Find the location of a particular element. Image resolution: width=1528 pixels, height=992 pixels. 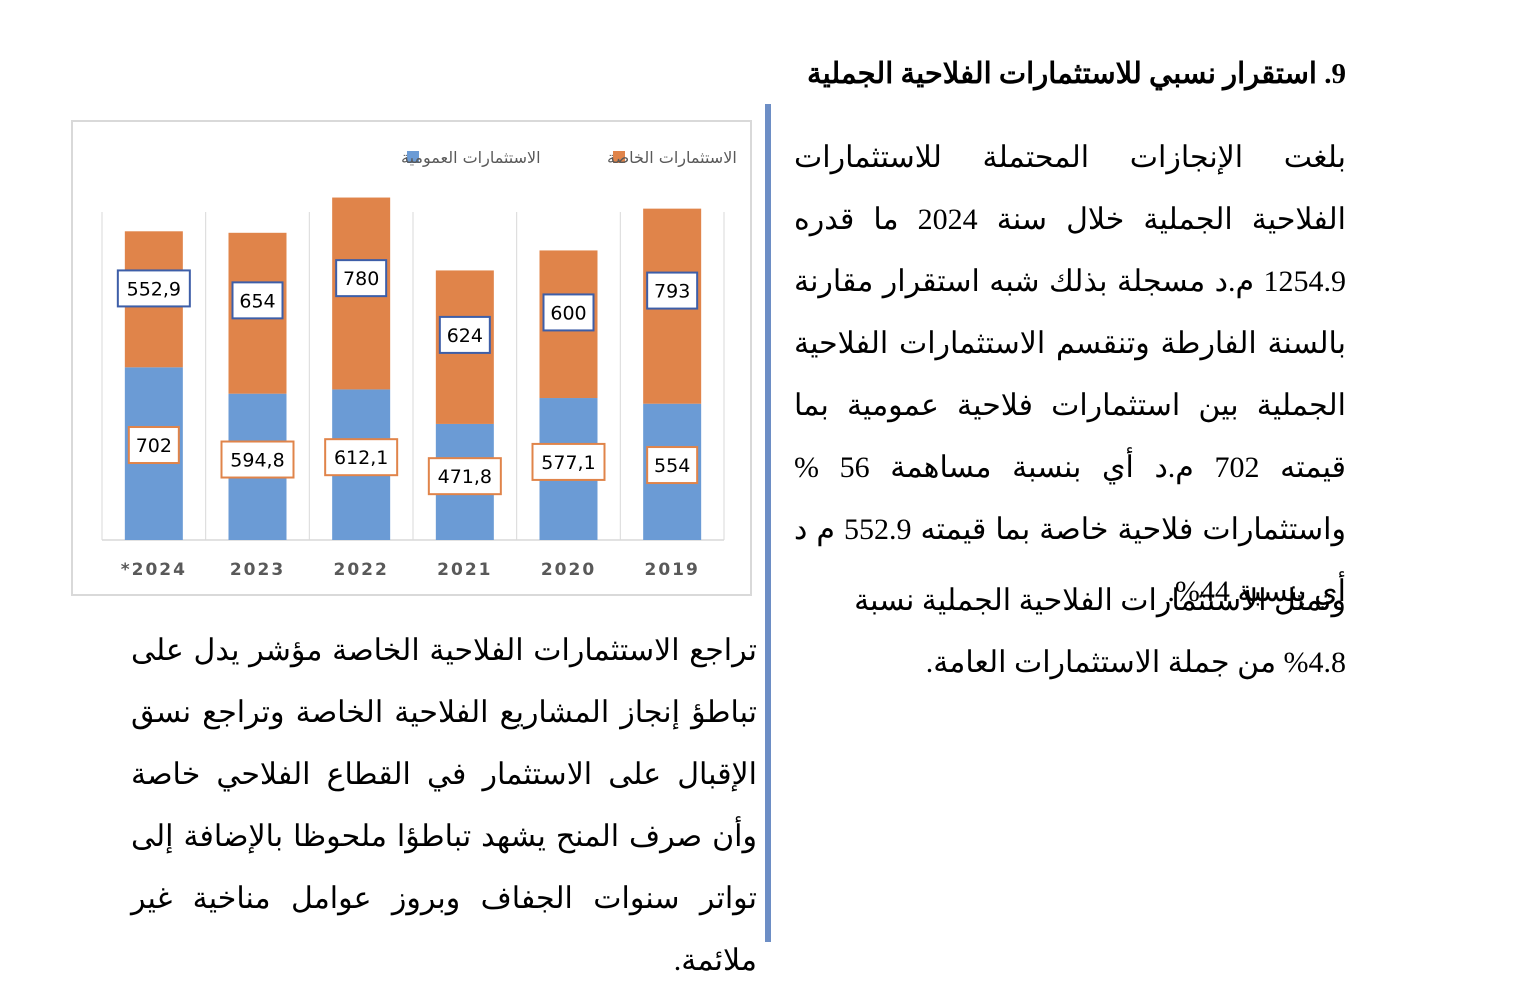

label-public-2019-box is located at coordinates (672, 465).